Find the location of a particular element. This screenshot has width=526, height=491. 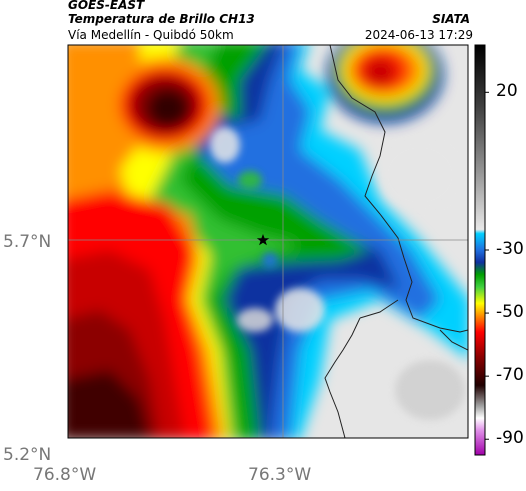

organization-label: SIATA is located at coordinates (451, 19).